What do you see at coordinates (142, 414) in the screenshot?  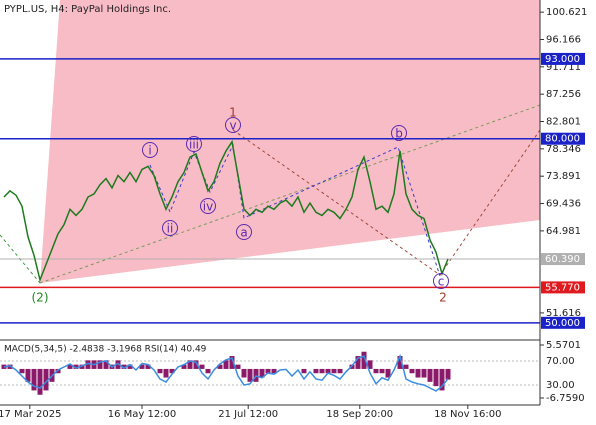 I see `x-tick-label: 16 May 12:00` at bounding box center [142, 414].